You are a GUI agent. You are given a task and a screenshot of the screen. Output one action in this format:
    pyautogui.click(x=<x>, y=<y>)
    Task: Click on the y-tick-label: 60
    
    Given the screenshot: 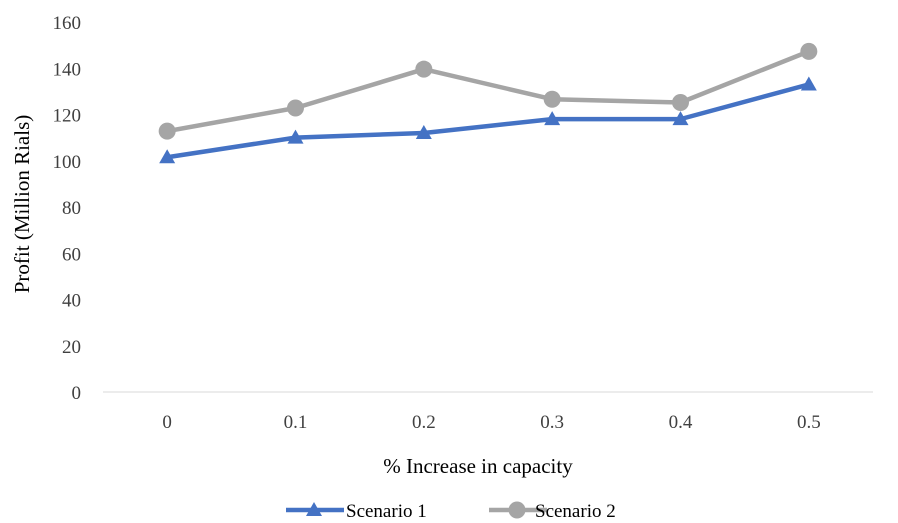 What is the action you would take?
    pyautogui.click(x=71, y=254)
    